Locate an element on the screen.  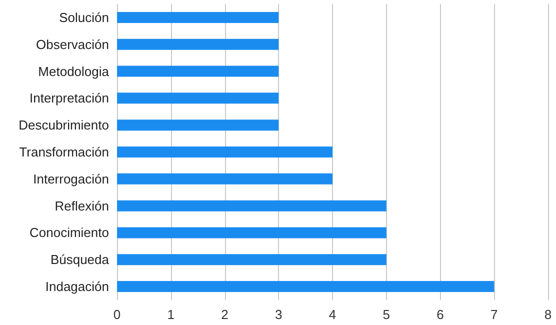
y-tick-label: Búsqueda is located at coordinates (80, 260).